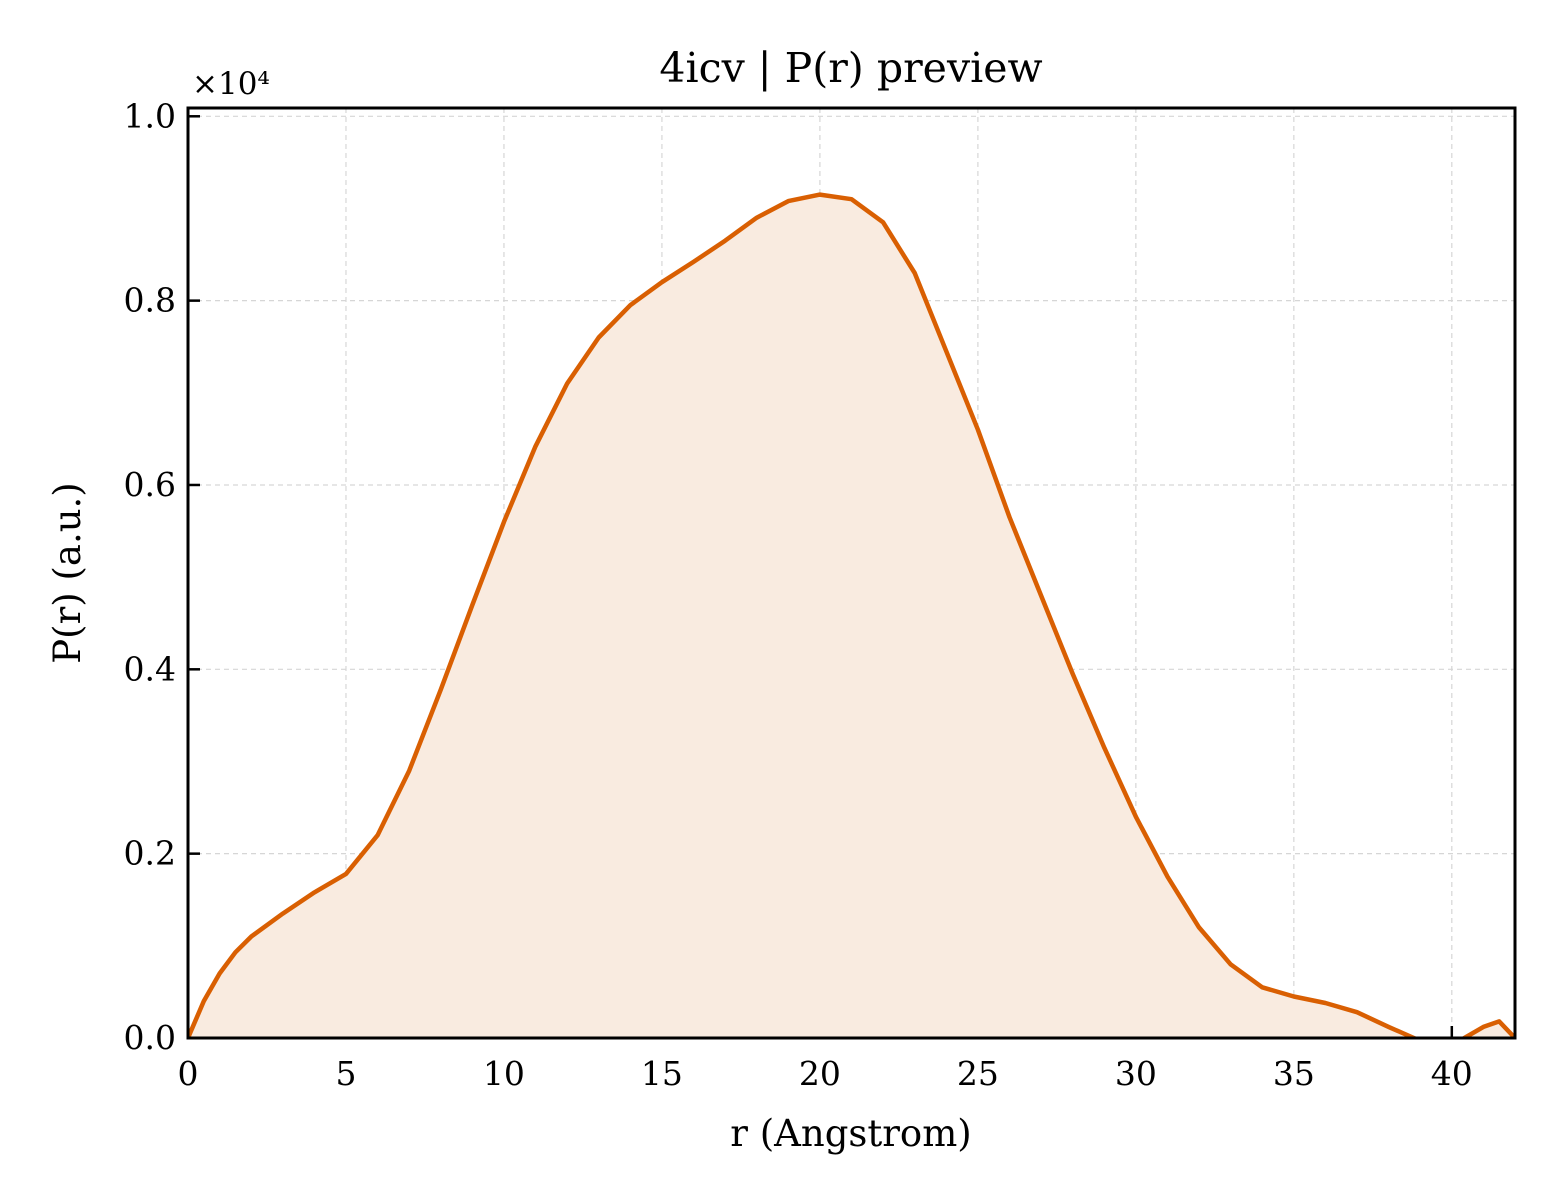 This screenshot has width=1560, height=1200. I want to click on x-tick-label: 15, so click(662, 1073).